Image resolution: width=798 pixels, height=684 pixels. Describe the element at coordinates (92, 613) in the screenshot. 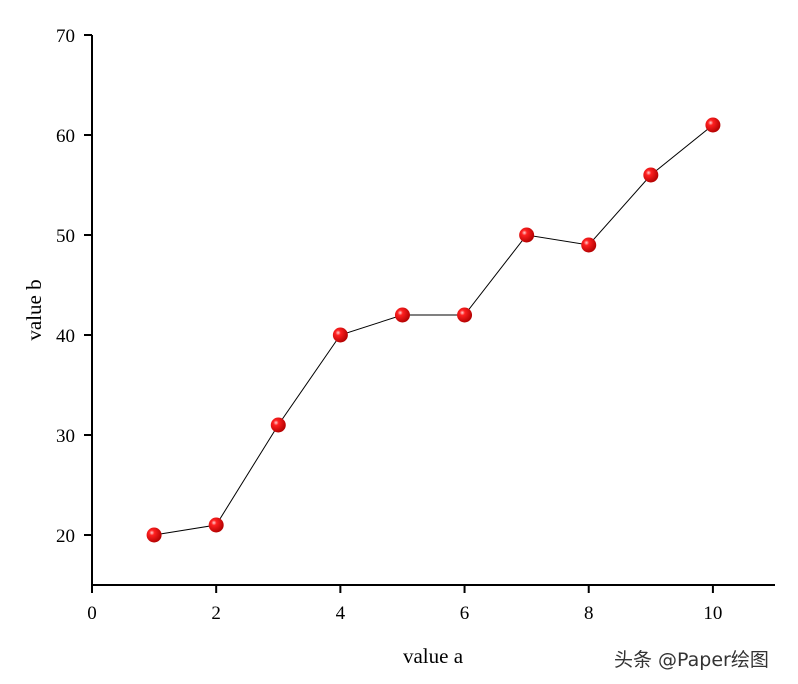

I see `x-tick-label: 0` at that location.